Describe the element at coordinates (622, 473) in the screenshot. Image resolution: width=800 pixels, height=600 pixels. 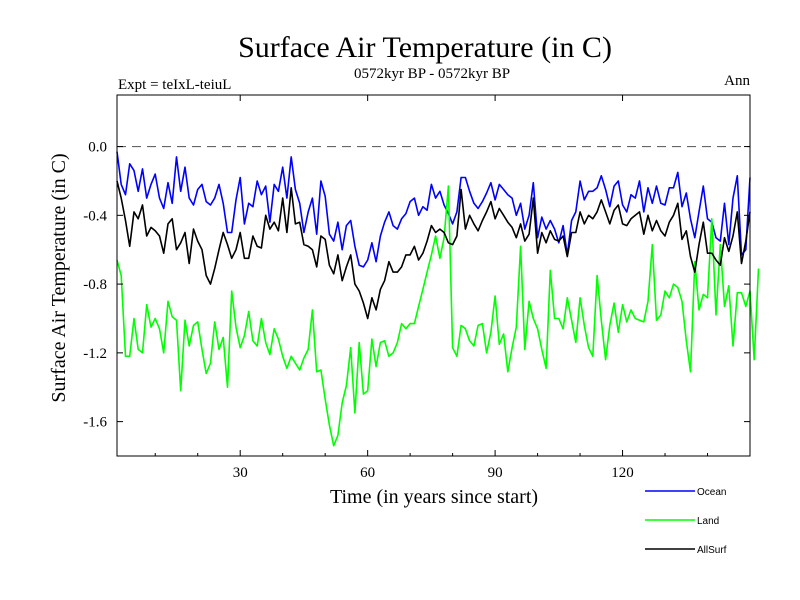
I see `x-tick-label: 120` at that location.